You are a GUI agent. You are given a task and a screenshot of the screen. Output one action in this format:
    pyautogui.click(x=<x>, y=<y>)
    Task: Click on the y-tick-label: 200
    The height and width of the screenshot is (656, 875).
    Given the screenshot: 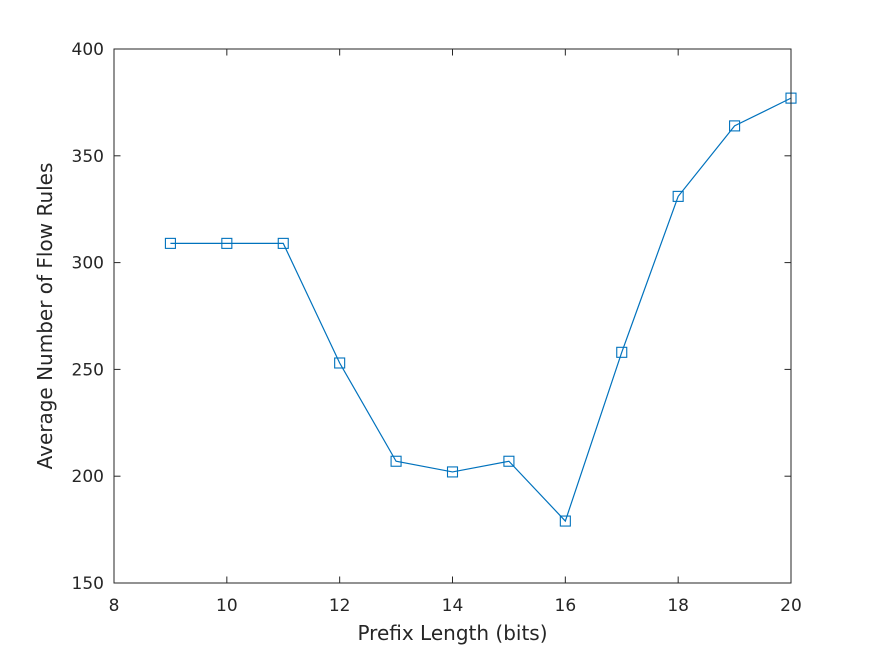 What is the action you would take?
    pyautogui.click(x=88, y=477)
    